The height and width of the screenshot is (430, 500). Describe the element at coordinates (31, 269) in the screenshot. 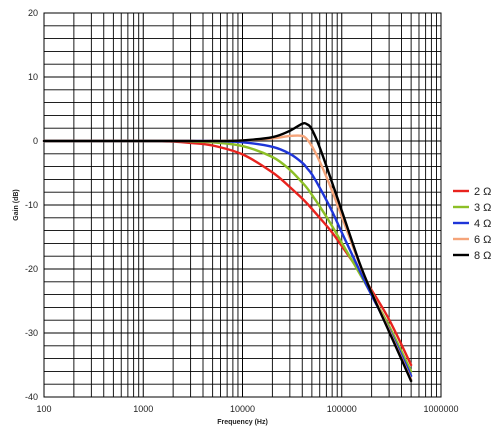

I see `y-tick-label: -20` at that location.